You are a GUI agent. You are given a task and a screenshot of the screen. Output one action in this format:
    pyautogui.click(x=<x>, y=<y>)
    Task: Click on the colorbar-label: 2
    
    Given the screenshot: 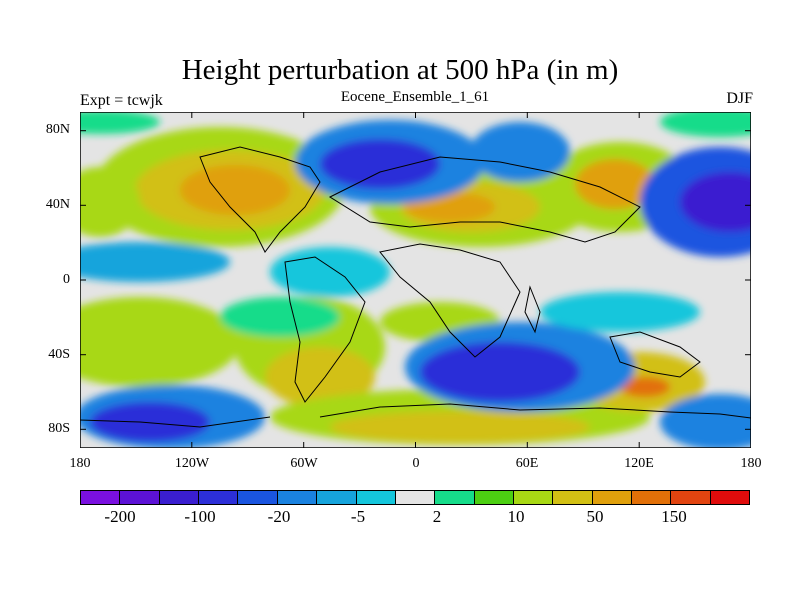 What is the action you would take?
    pyautogui.click(x=437, y=516)
    